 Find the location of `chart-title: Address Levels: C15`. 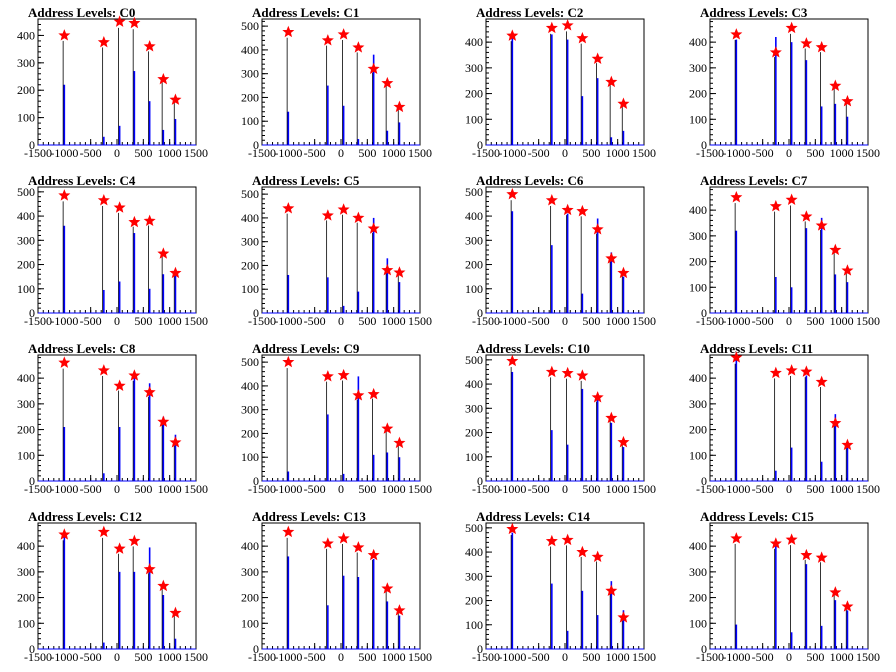

chart-title: Address Levels: C15 is located at coordinates (757, 516).